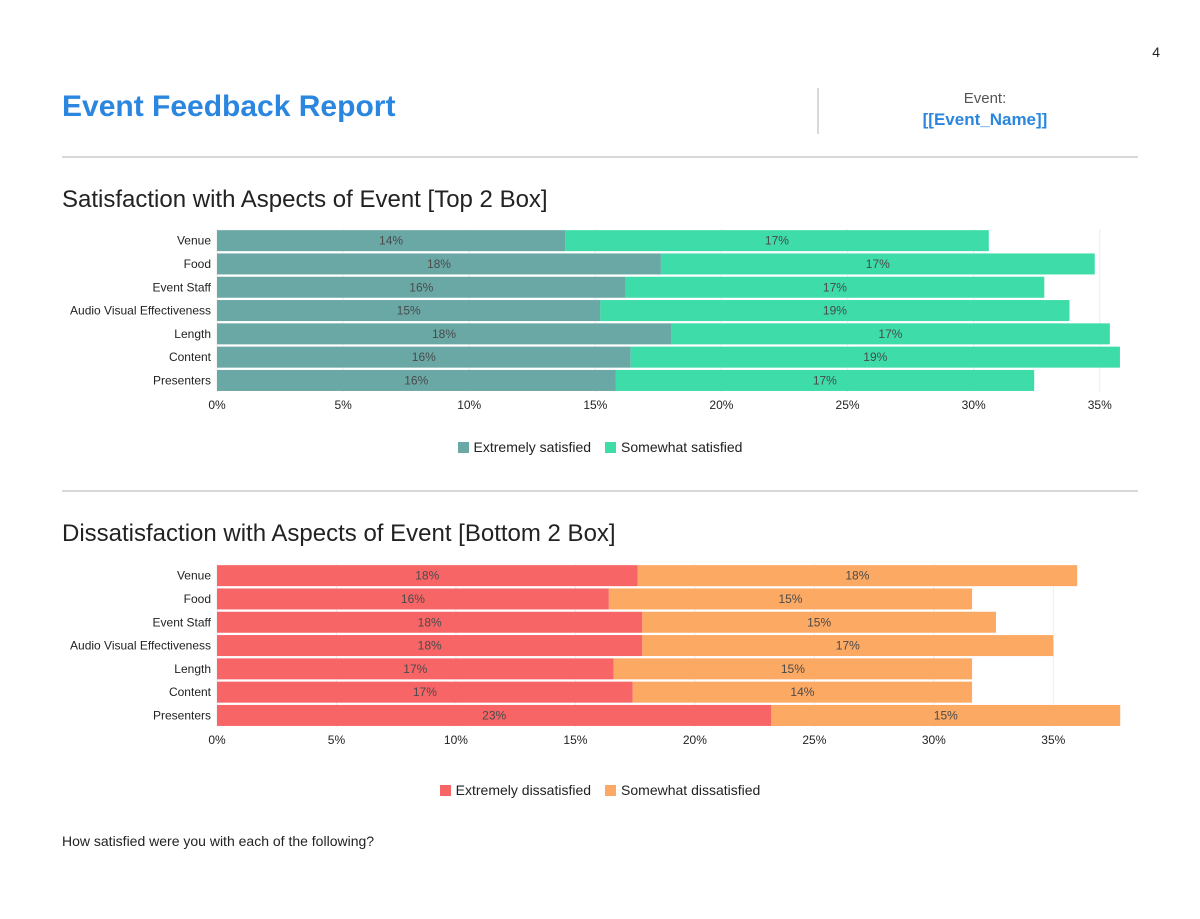 This screenshot has height=919, width=1200. I want to click on legend-item-somewhat-satisfied: Somewhat satisfied, so click(673, 447).